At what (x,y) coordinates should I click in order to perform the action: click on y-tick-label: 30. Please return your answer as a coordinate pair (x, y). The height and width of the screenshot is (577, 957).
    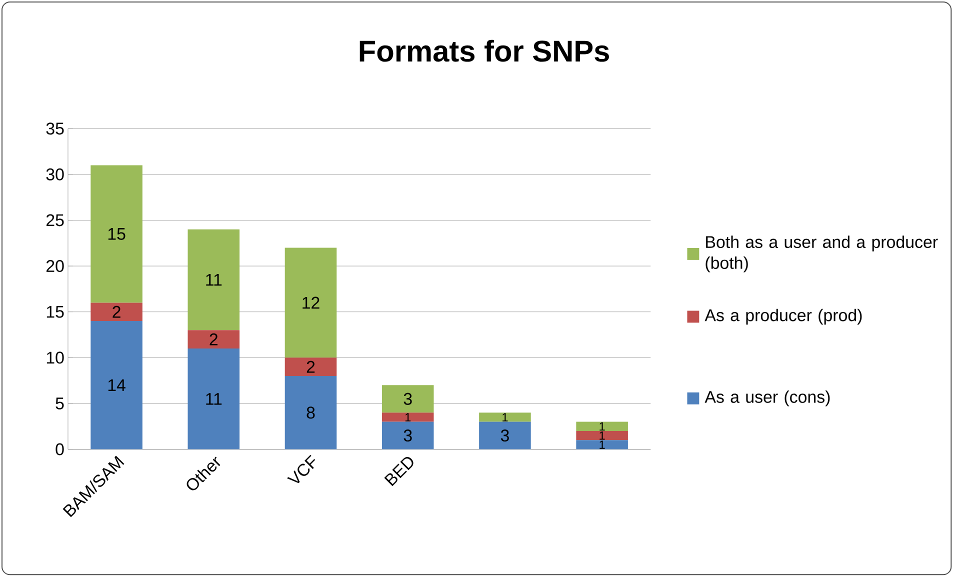
    Looking at the image, I should click on (55, 174).